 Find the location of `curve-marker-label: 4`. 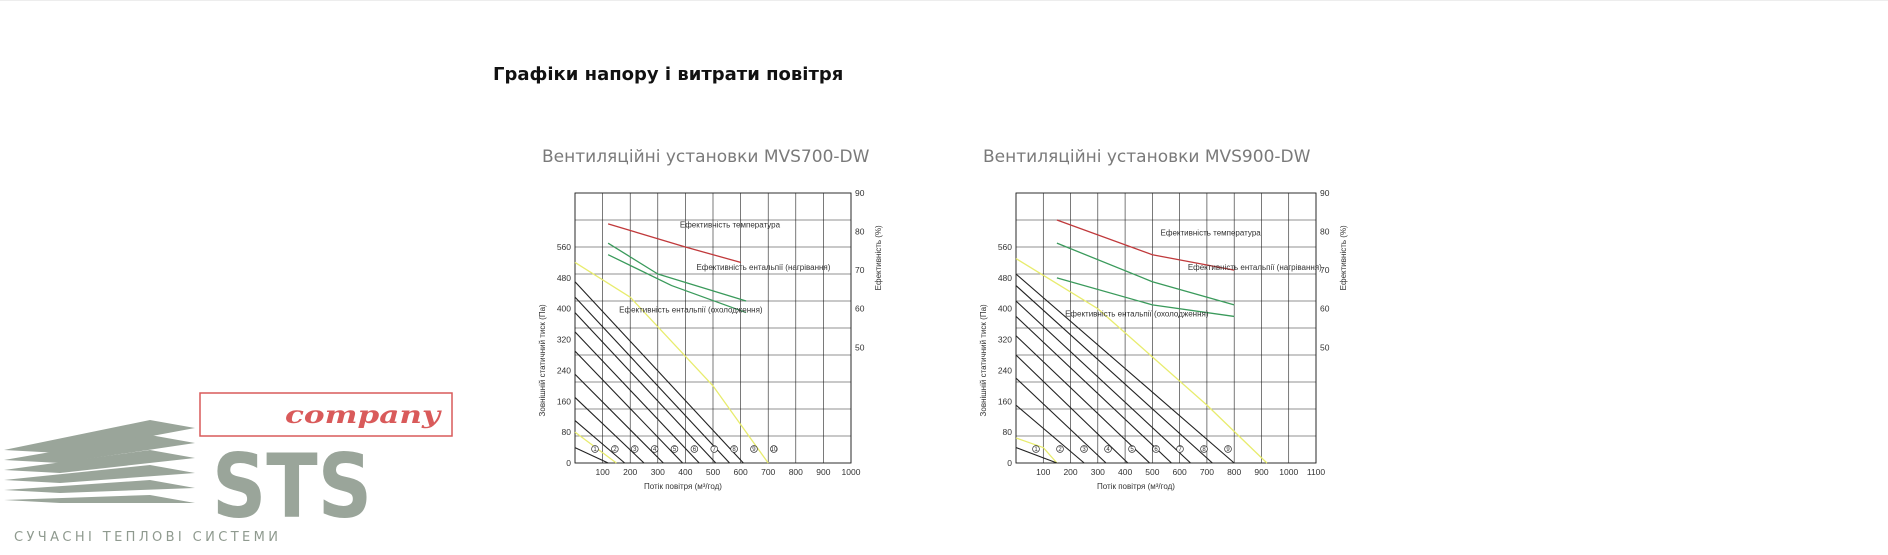

curve-marker-label: 4 is located at coordinates (655, 450).